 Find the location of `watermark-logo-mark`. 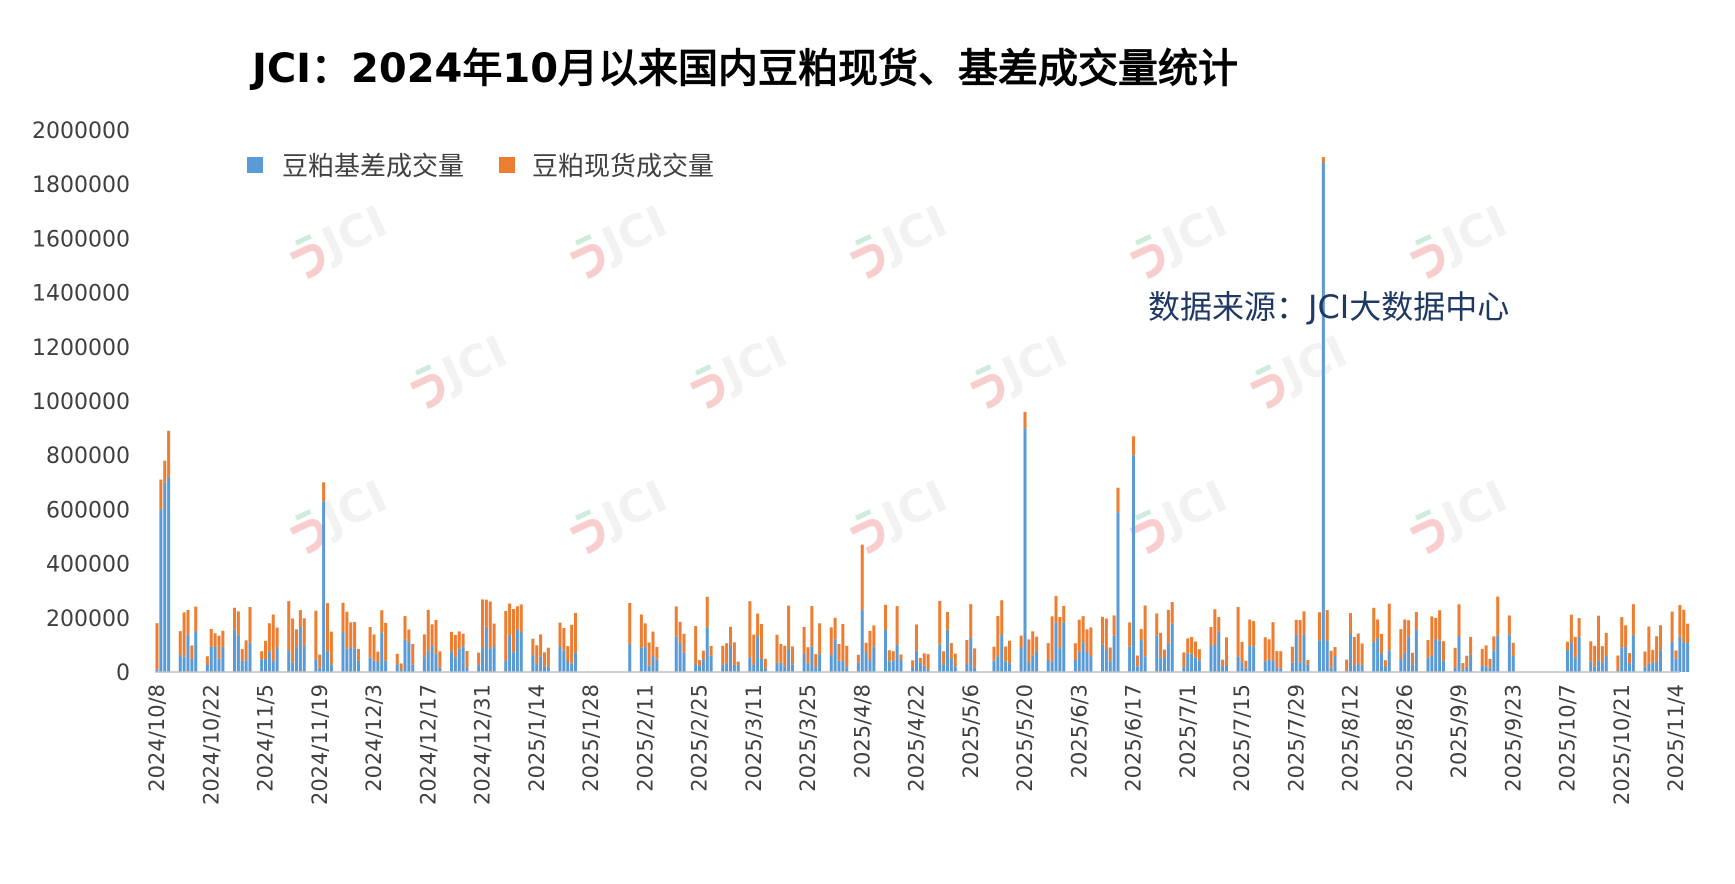

watermark-logo-mark is located at coordinates (587, 262).